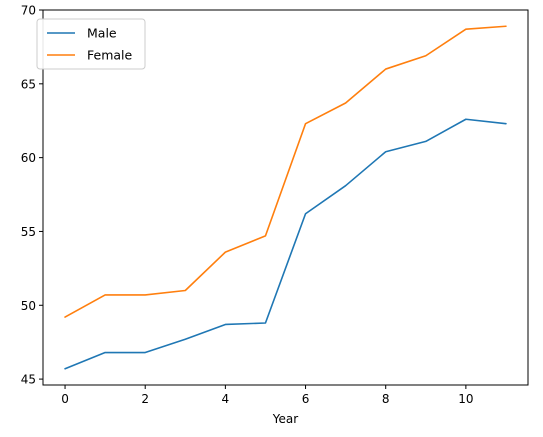 Image resolution: width=543 pixels, height=437 pixels. What do you see at coordinates (145, 399) in the screenshot?
I see `x-tick-label: 2` at bounding box center [145, 399].